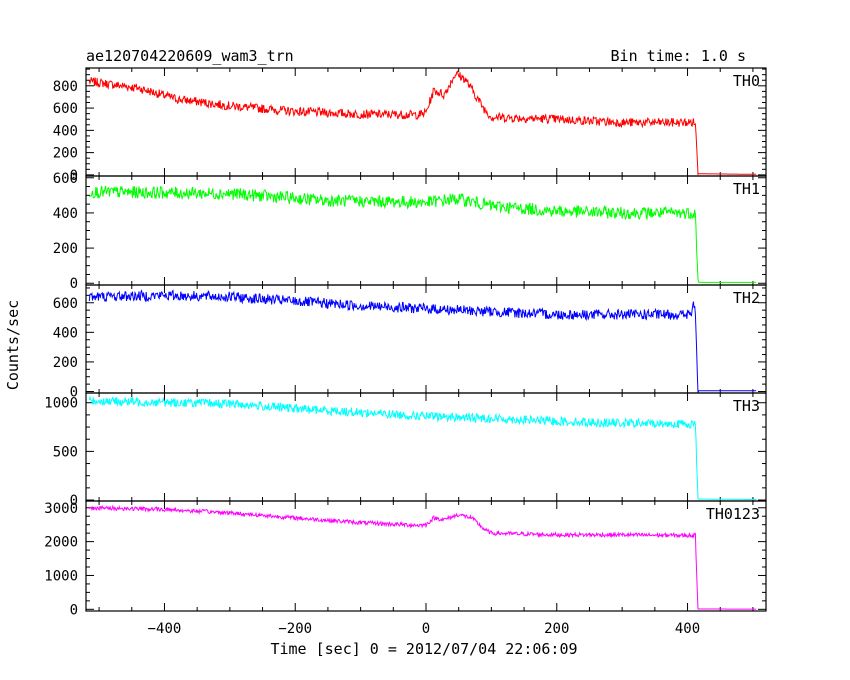 Image resolution: width=850 pixels, height=680 pixels. Describe the element at coordinates (13, 345) in the screenshot. I see `y-axis-label: Counts/sec` at that location.